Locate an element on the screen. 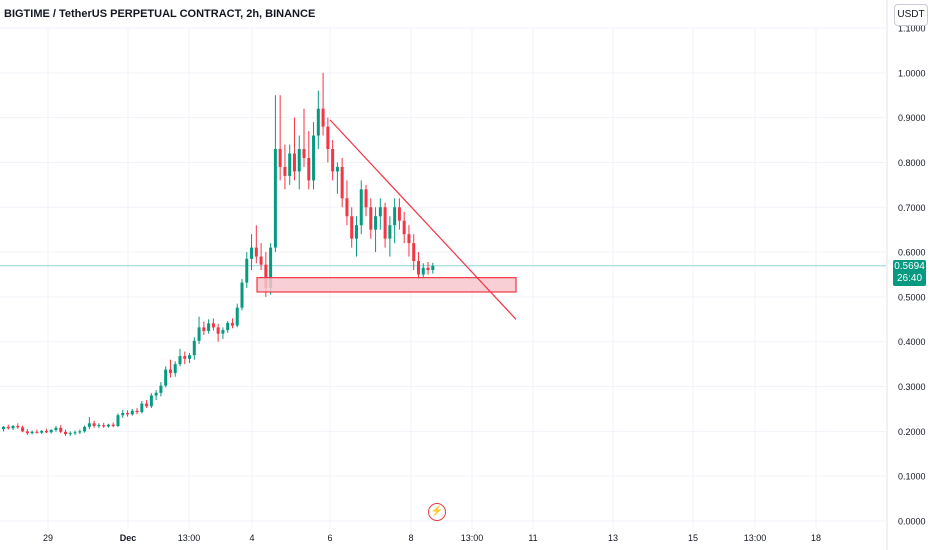  y-tick-label: 1.0000 is located at coordinates (912, 73).